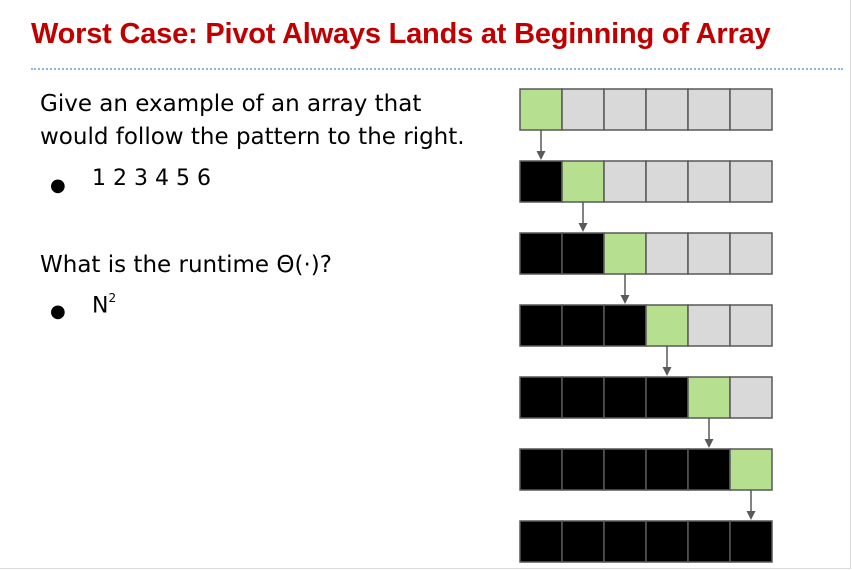 The image size is (852, 570). Describe the element at coordinates (186, 265) in the screenshot. I see `question-runtime: What is the runtime Θ(·)?` at that location.